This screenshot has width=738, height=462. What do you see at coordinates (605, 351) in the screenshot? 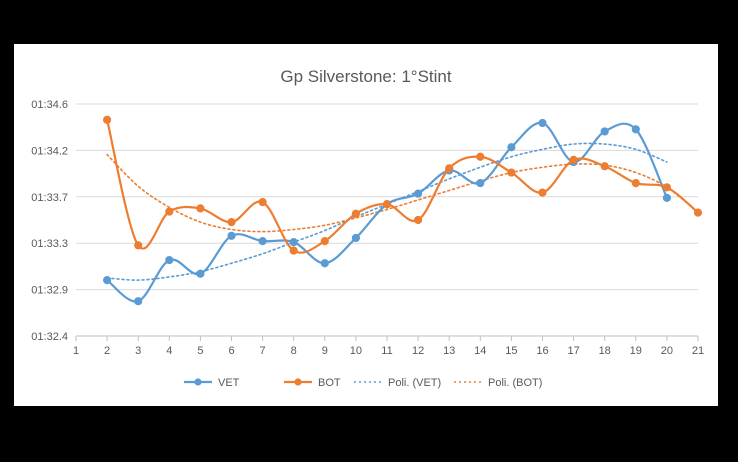
I see `x-tick-label: 18` at bounding box center [605, 351].